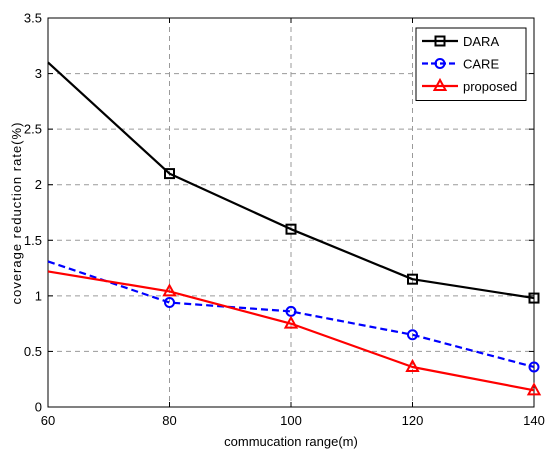  Describe the element at coordinates (291, 441) in the screenshot. I see `x-axis-label: commucation range(m)` at that location.